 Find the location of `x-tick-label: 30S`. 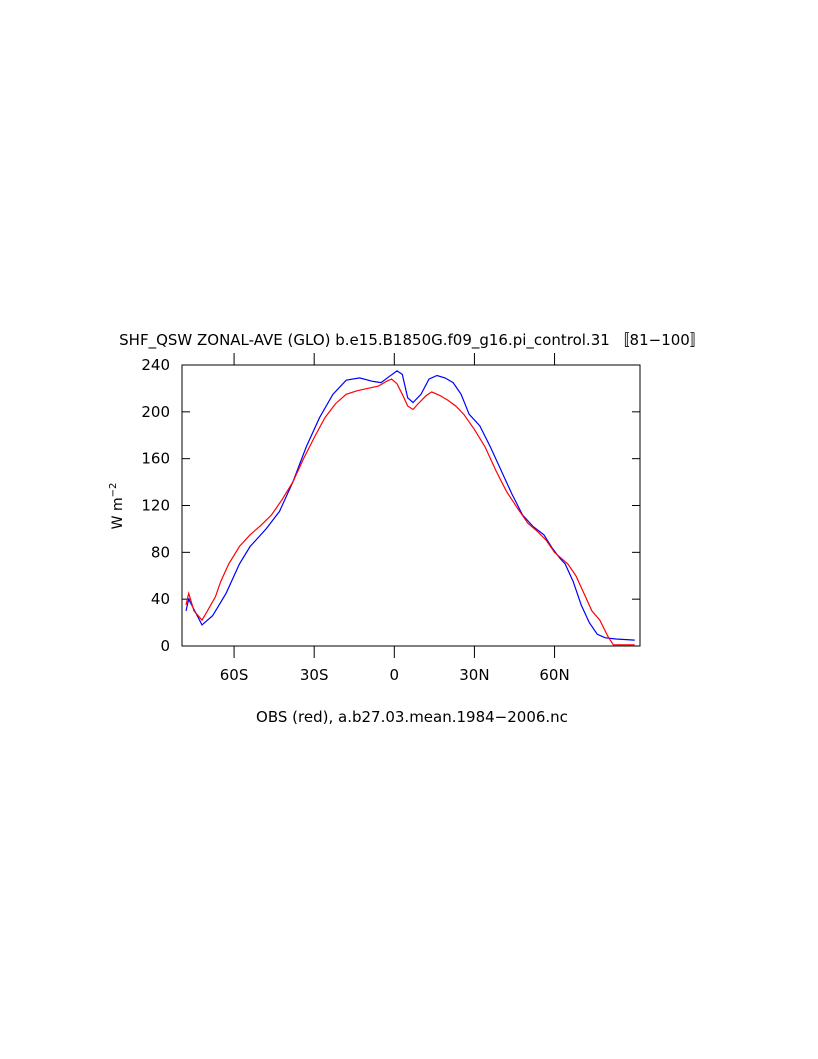

x-tick-label: 30S is located at coordinates (314, 675).